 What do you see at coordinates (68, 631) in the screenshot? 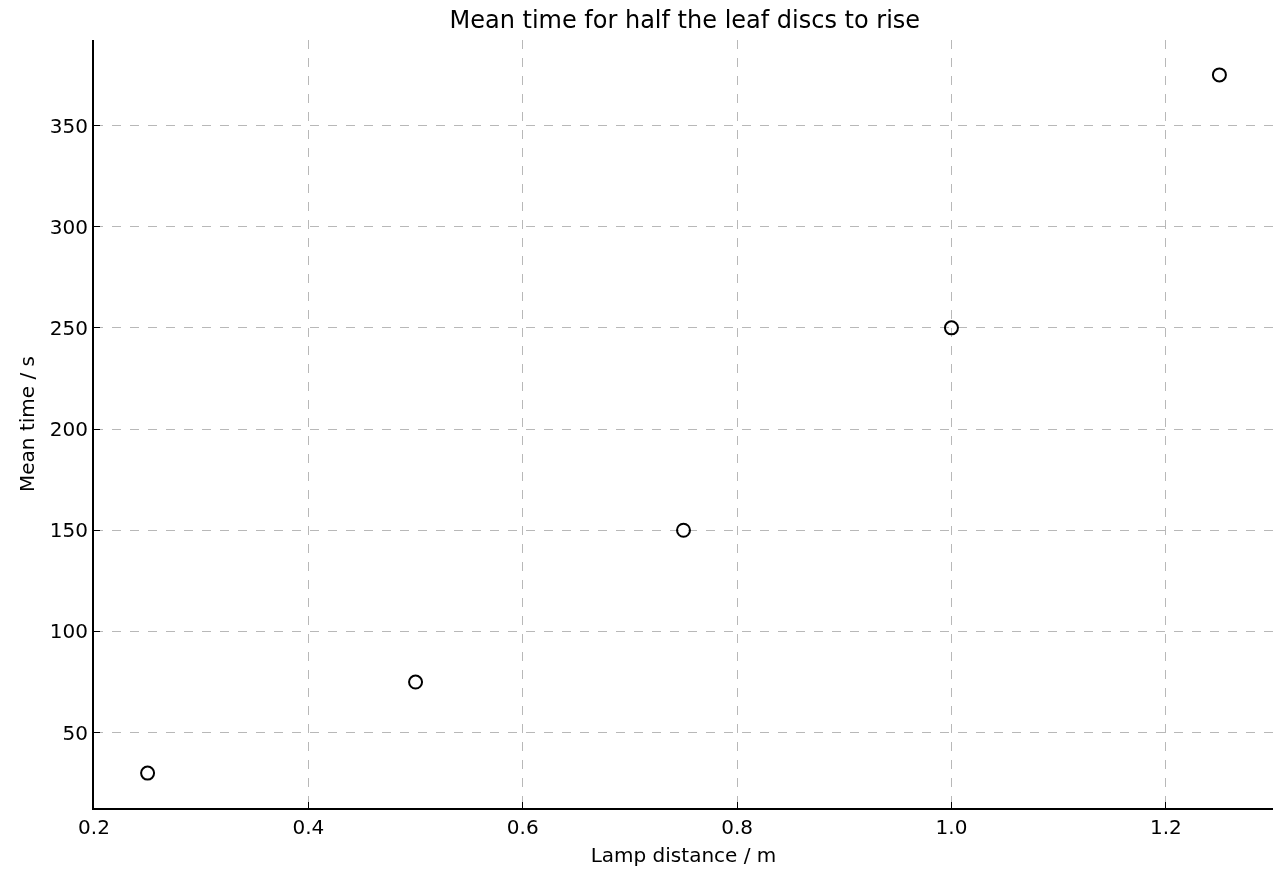
I see `y-tick-label: 100` at bounding box center [68, 631].